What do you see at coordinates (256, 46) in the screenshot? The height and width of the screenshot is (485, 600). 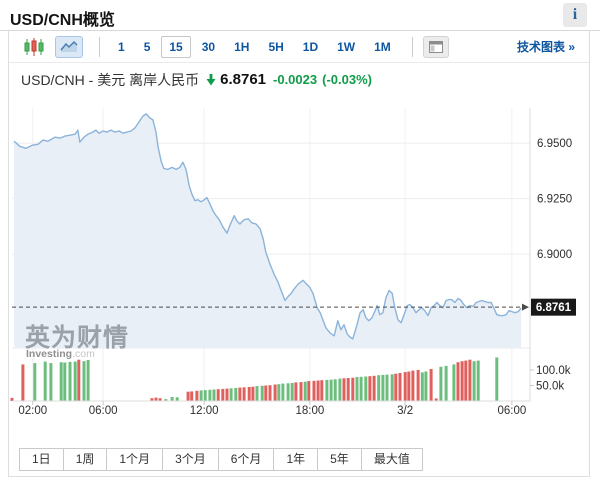 I see `interval-group: 1 5 15 30 1H 5H 1D 1W 1M` at bounding box center [256, 46].